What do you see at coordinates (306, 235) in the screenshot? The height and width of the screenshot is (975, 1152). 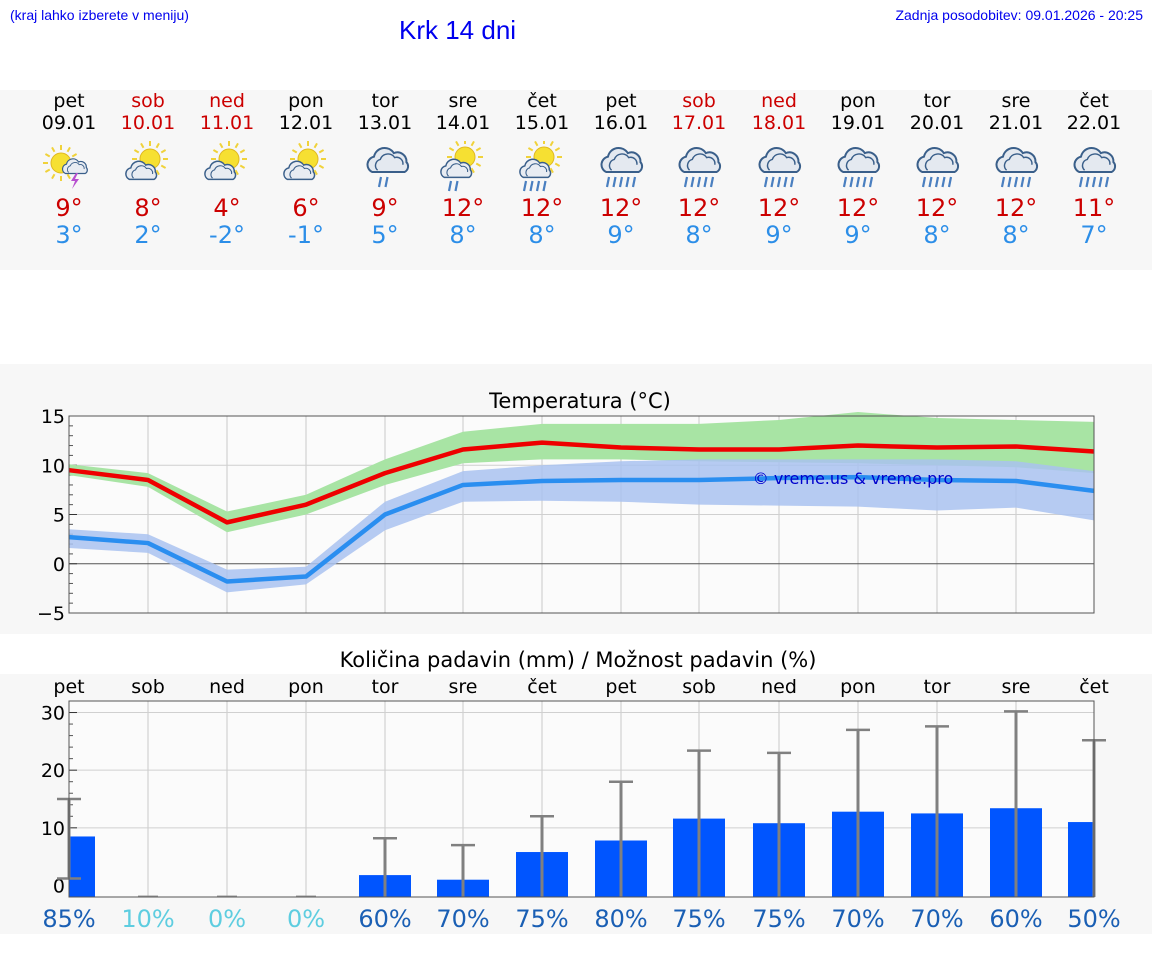 I see `temp-min: -1°` at bounding box center [306, 235].